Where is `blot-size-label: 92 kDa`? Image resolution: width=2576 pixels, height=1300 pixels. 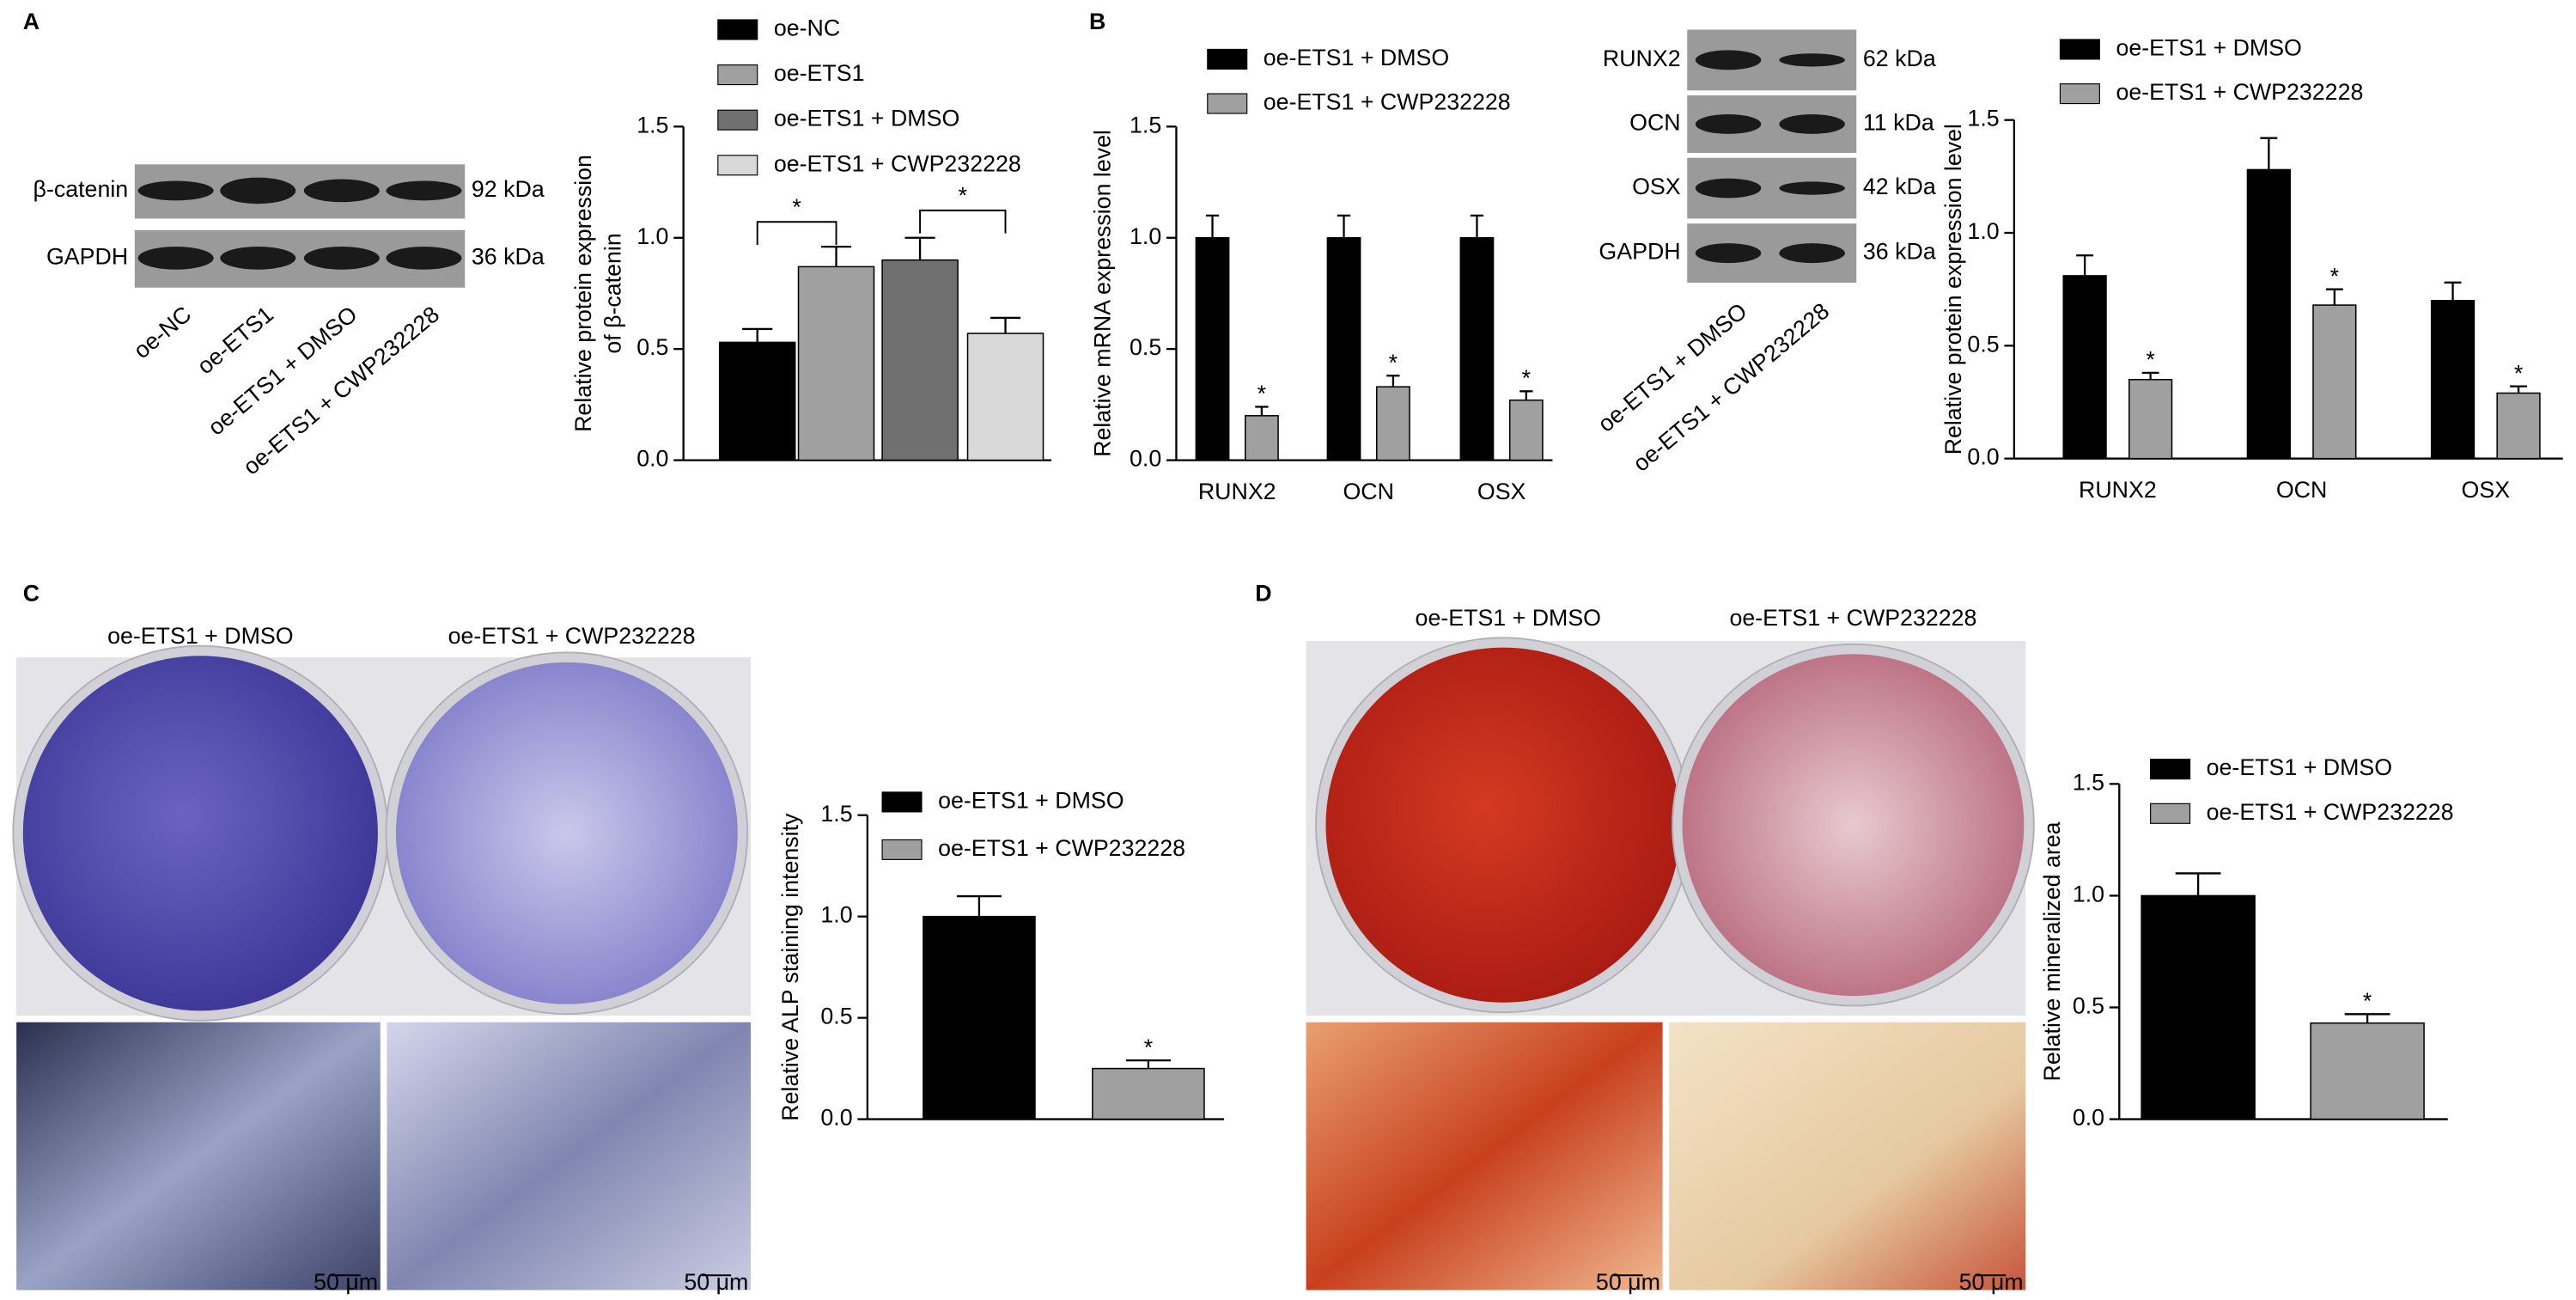
blot-size-label: 92 kDa is located at coordinates (508, 189).